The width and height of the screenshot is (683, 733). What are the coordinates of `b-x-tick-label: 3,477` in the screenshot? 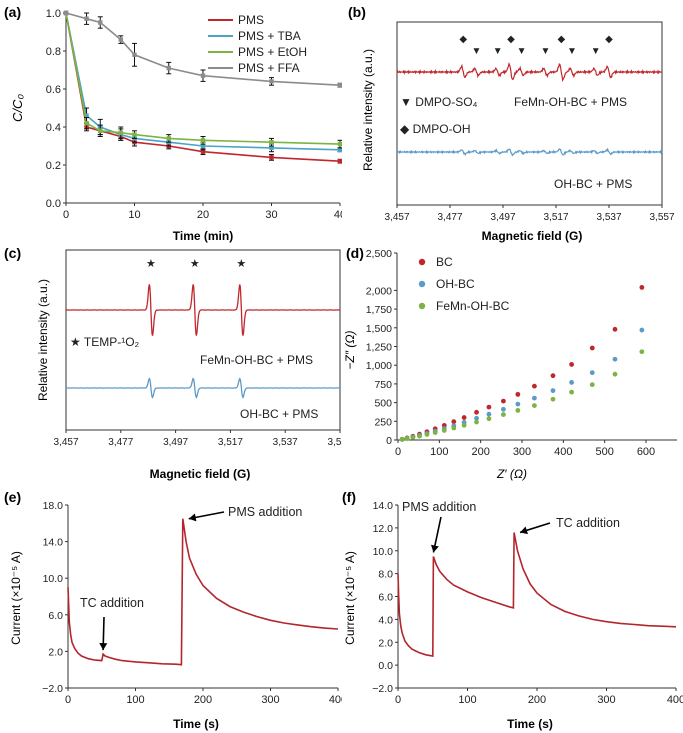 It's located at (449, 217).